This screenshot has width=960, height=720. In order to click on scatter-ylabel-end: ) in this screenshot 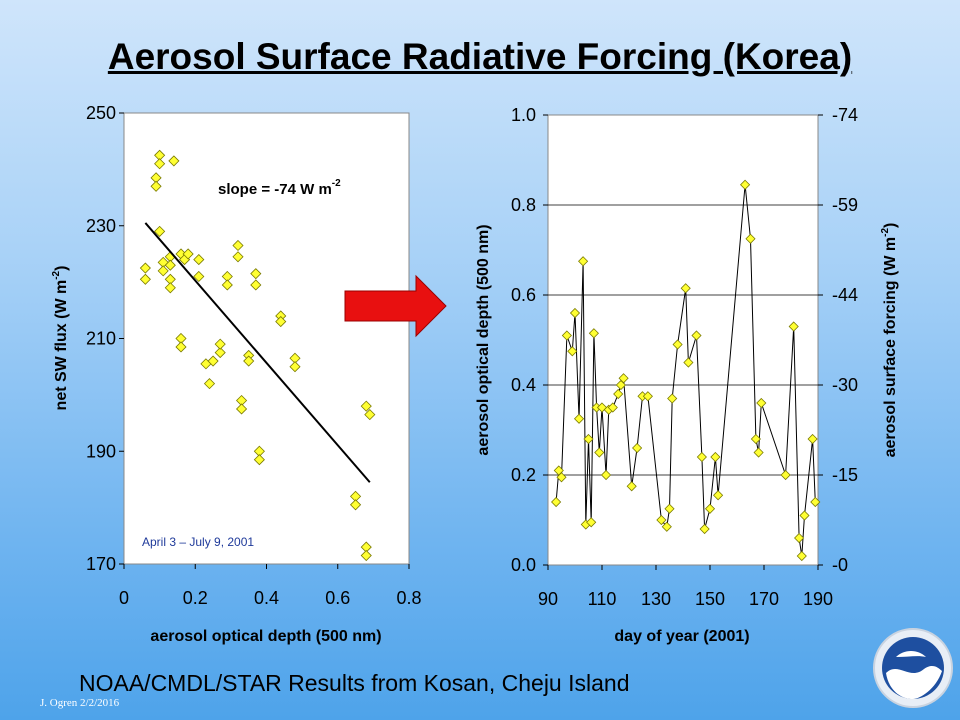, I will do `click(61, 268)`.